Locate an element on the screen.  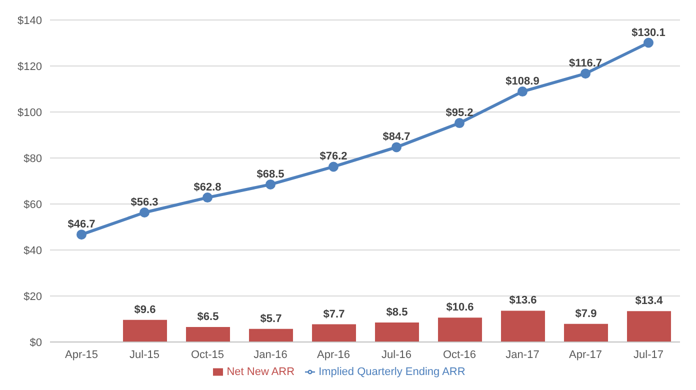
y-tick-label: $120 is located at coordinates (30, 66).